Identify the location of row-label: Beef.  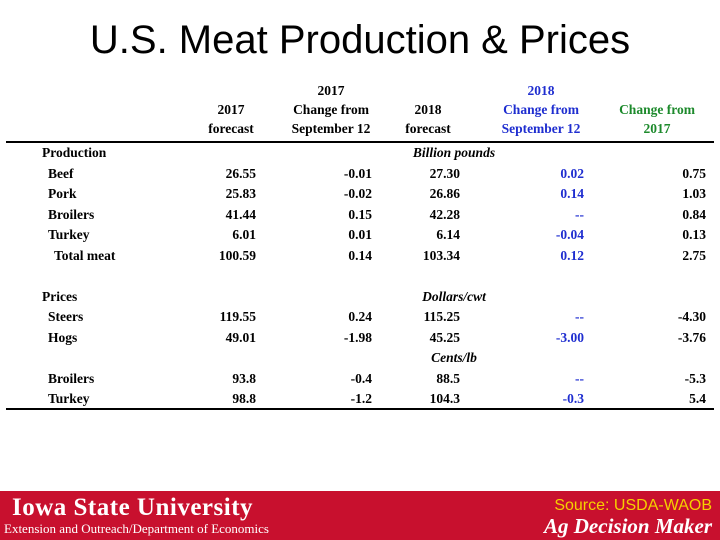
(61, 173).